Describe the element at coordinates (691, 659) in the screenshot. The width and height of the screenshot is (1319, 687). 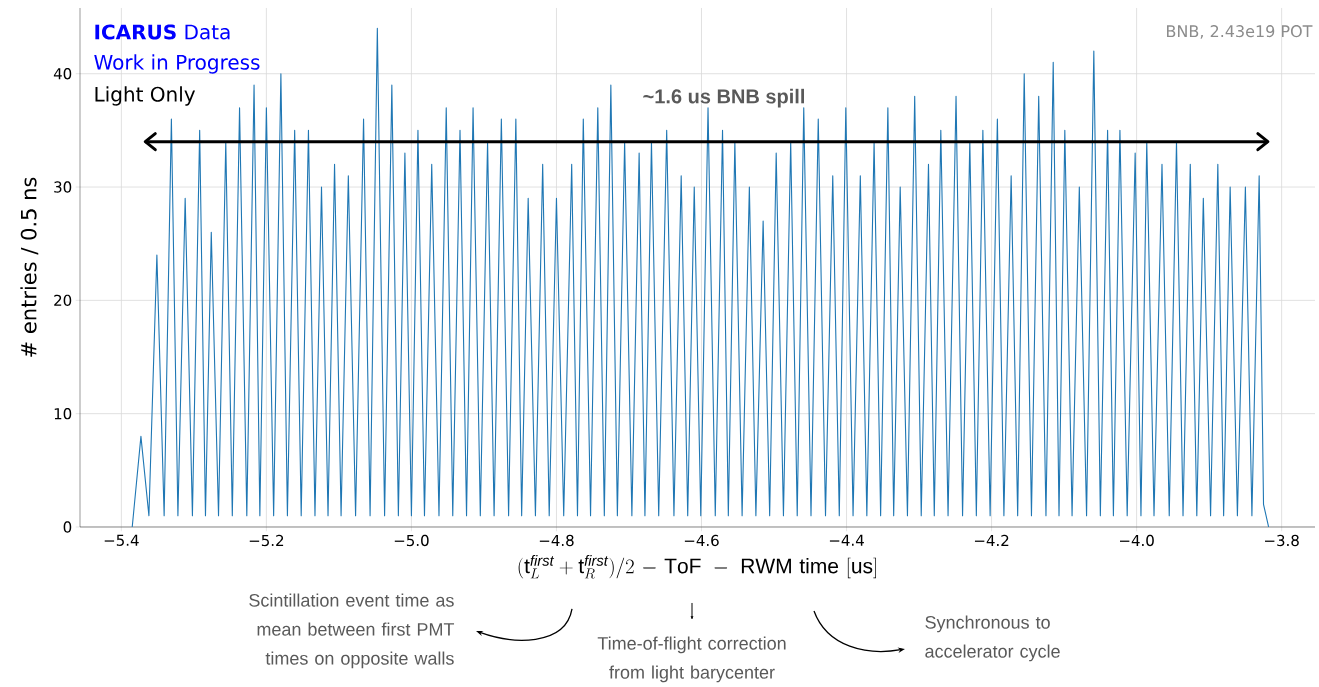
I see `text: Time-of-flight correction from light barycenter` at that location.